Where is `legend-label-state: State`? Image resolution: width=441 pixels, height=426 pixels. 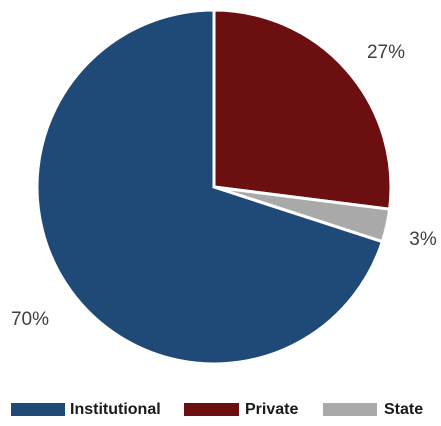 legend-label-state: State is located at coordinates (403, 409).